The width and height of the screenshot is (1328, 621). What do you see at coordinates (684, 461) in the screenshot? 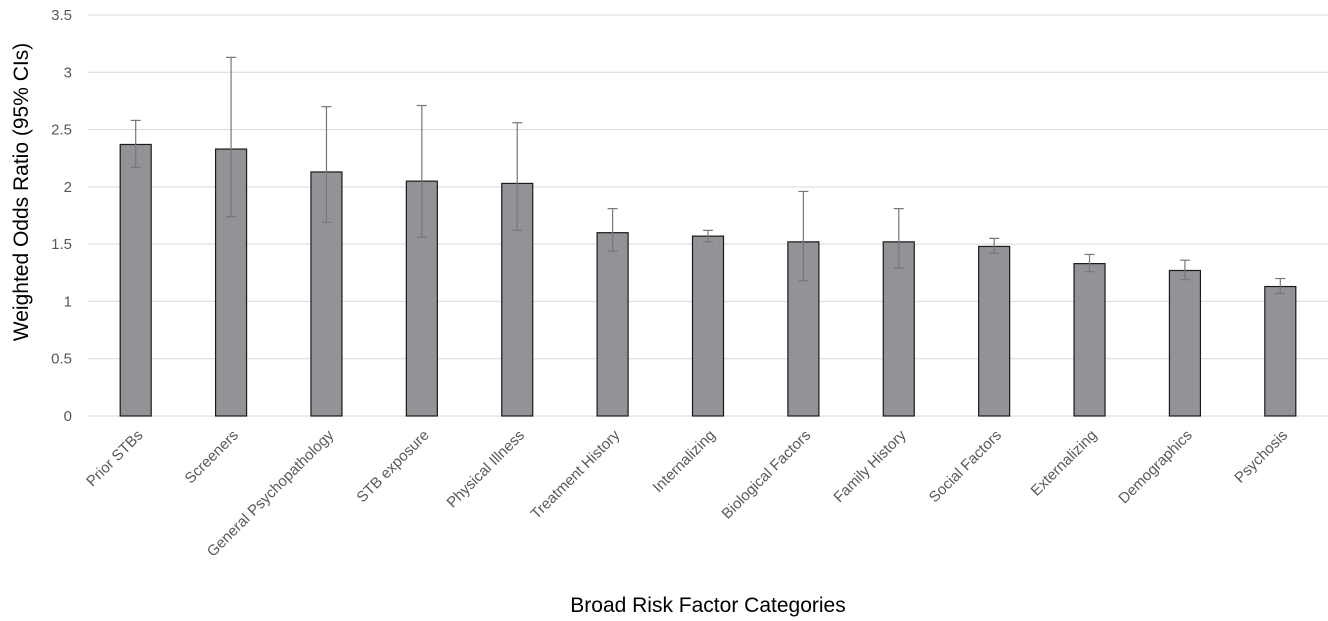
I see `x-tick-label: Internalizing` at bounding box center [684, 461].